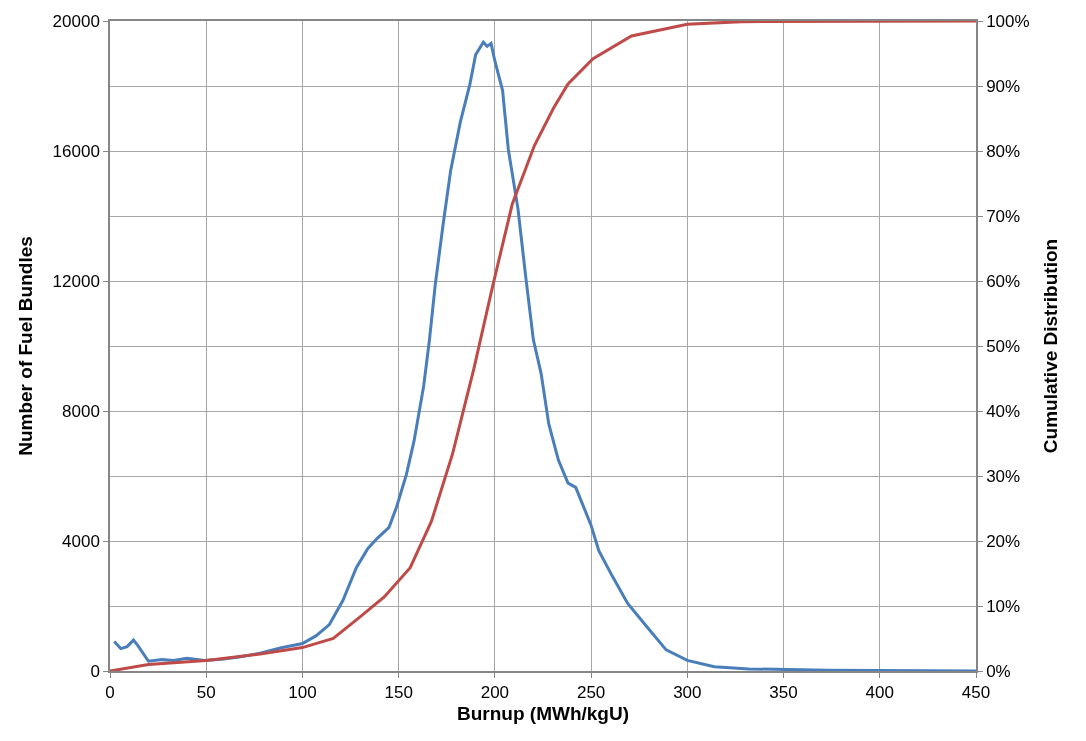 The image size is (1086, 741). What do you see at coordinates (206, 693) in the screenshot?
I see `x-tick-label: 50` at bounding box center [206, 693].